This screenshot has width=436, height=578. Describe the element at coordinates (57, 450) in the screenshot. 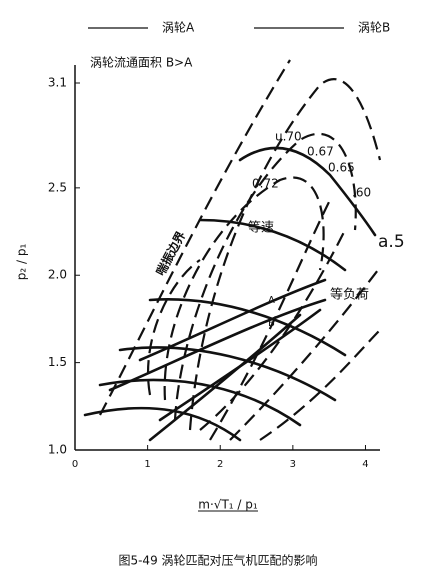

I see `y-tick-label: 1.0` at that location.